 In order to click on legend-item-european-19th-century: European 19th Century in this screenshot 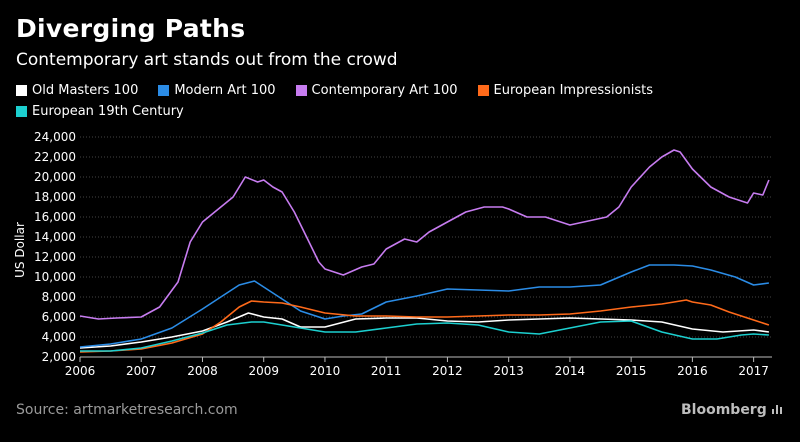, I will do `click(100, 111)`.